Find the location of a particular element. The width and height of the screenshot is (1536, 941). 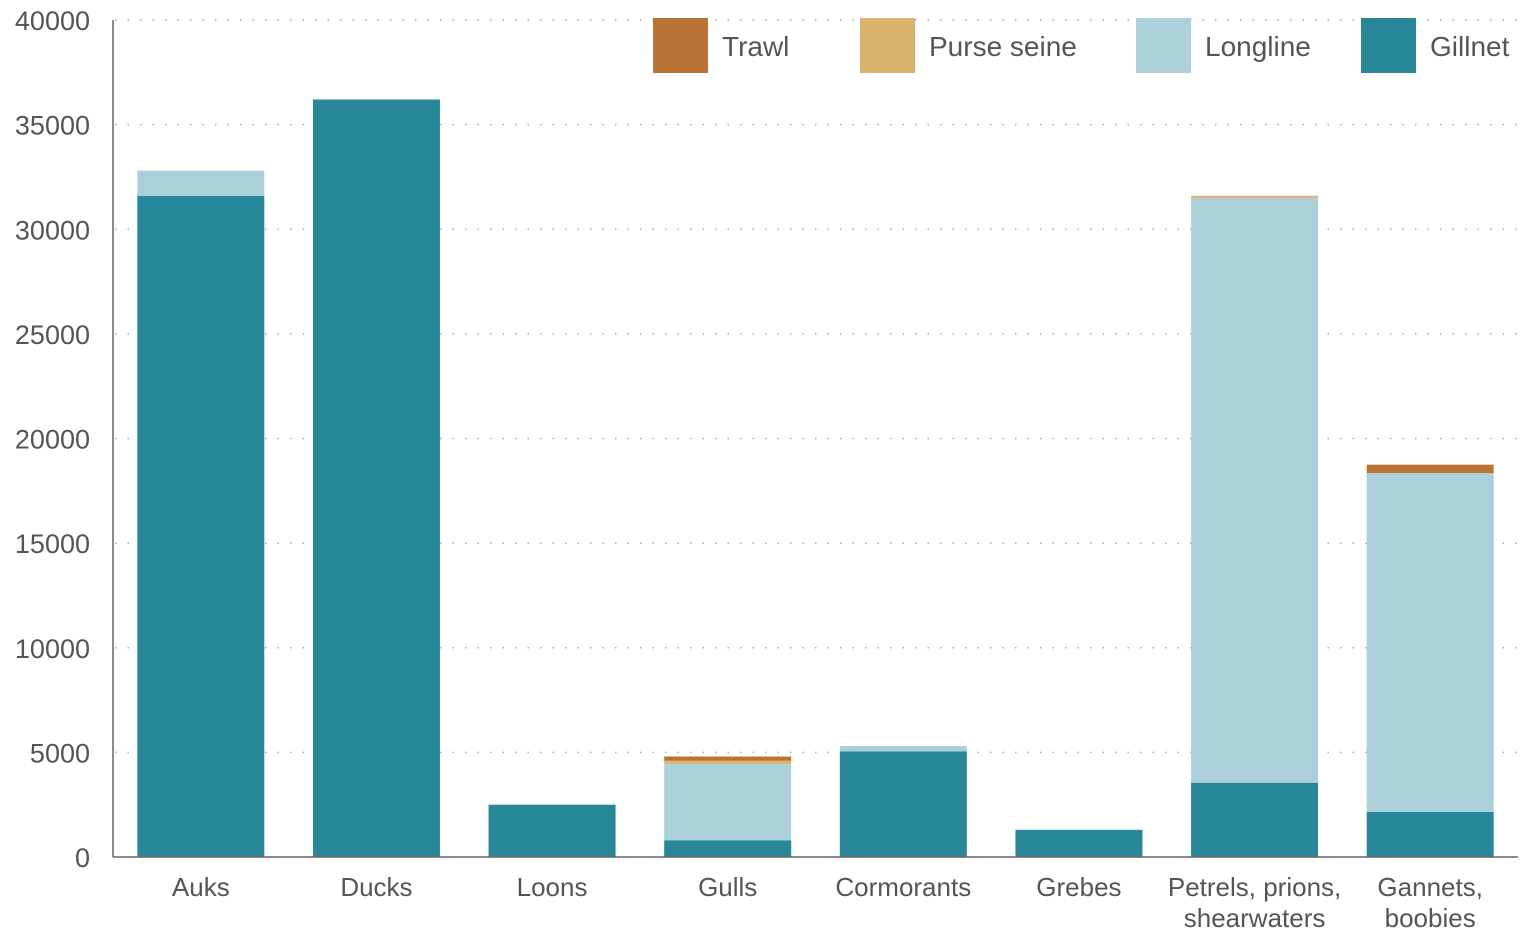

x-tick-label: Ducks is located at coordinates (376, 887).